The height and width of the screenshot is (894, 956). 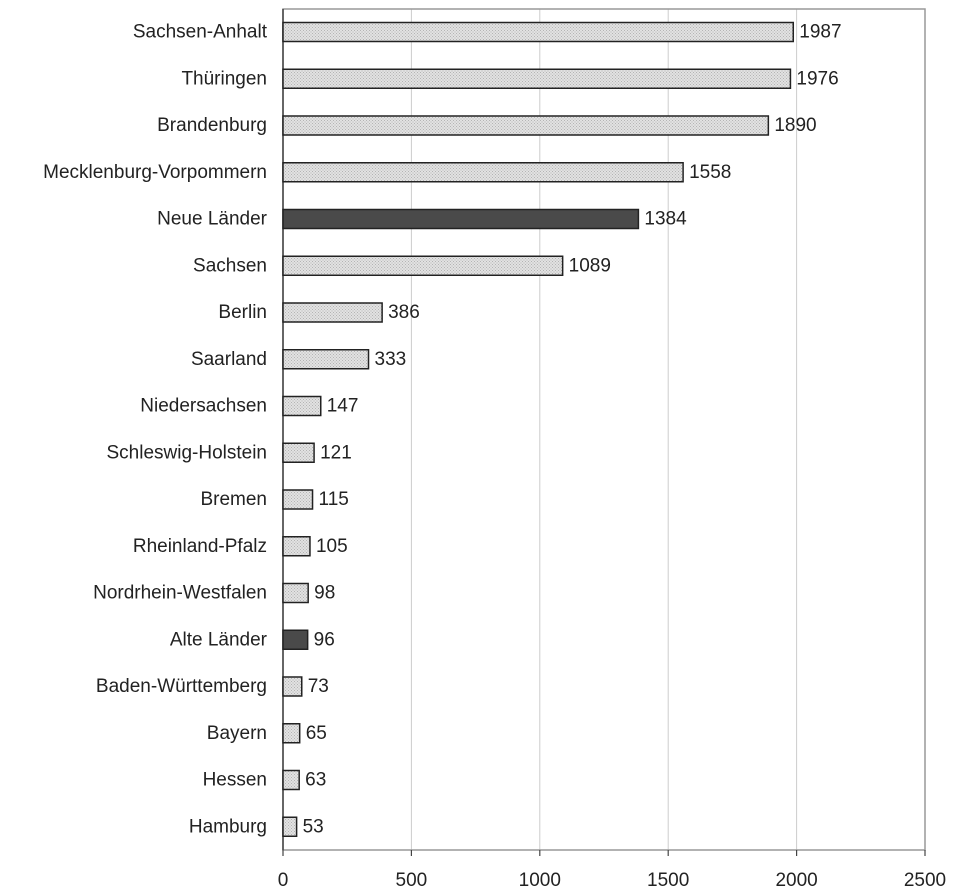 I want to click on category-label: Schleswig-Holstein, so click(x=186, y=452).